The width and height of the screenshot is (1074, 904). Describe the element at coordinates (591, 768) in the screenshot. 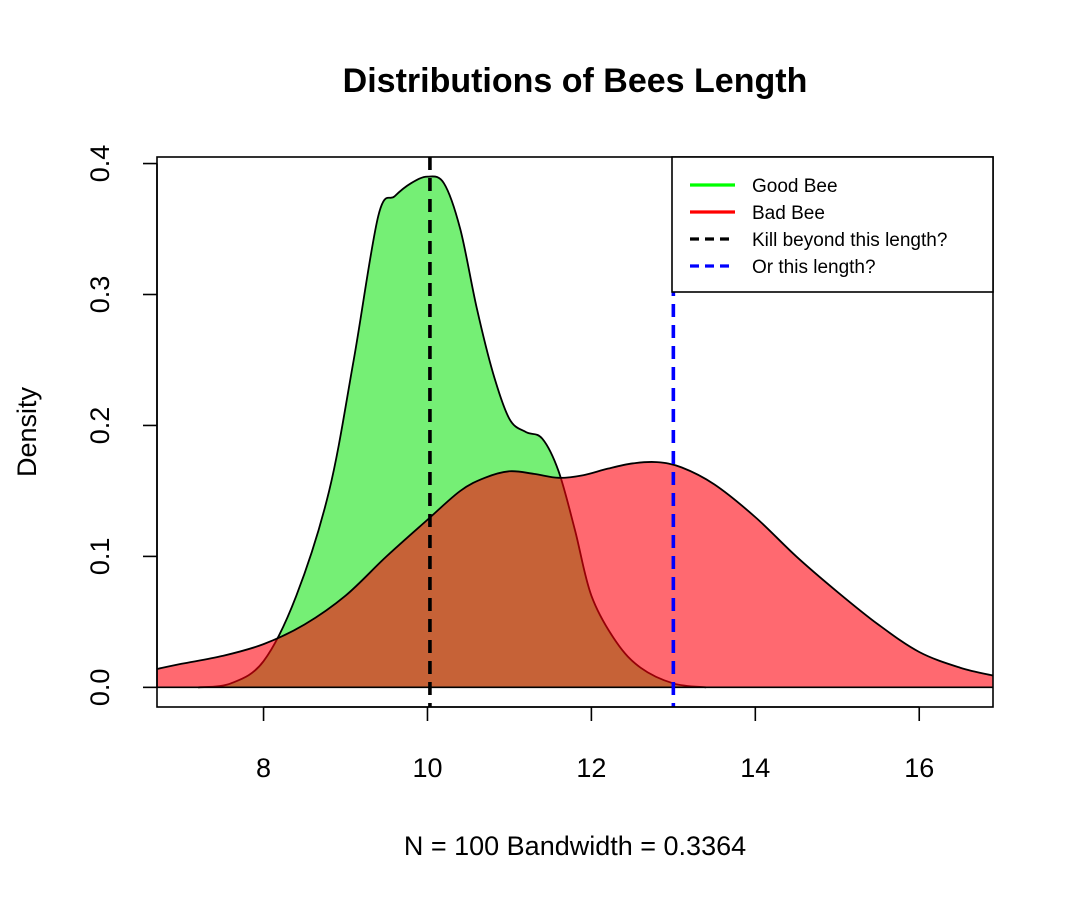

I see `x-tick-label: 12` at that location.